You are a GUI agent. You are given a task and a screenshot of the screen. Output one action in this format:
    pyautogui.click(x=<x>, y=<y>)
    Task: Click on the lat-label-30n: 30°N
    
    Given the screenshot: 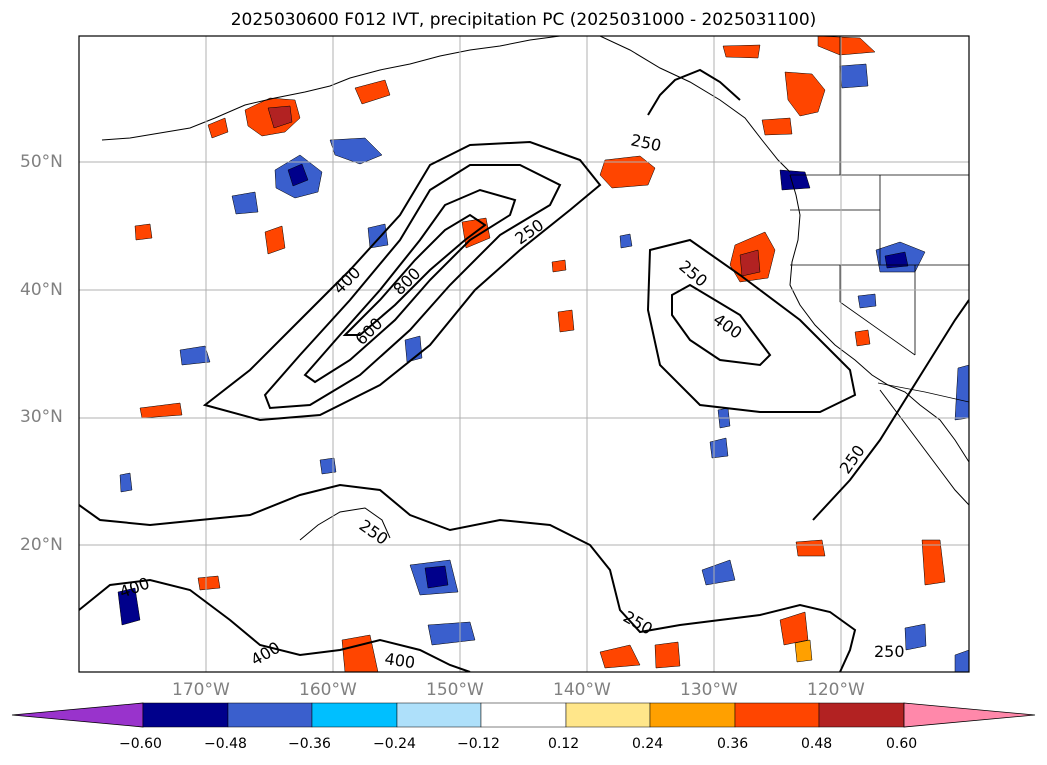 What is the action you would take?
    pyautogui.click(x=41, y=417)
    